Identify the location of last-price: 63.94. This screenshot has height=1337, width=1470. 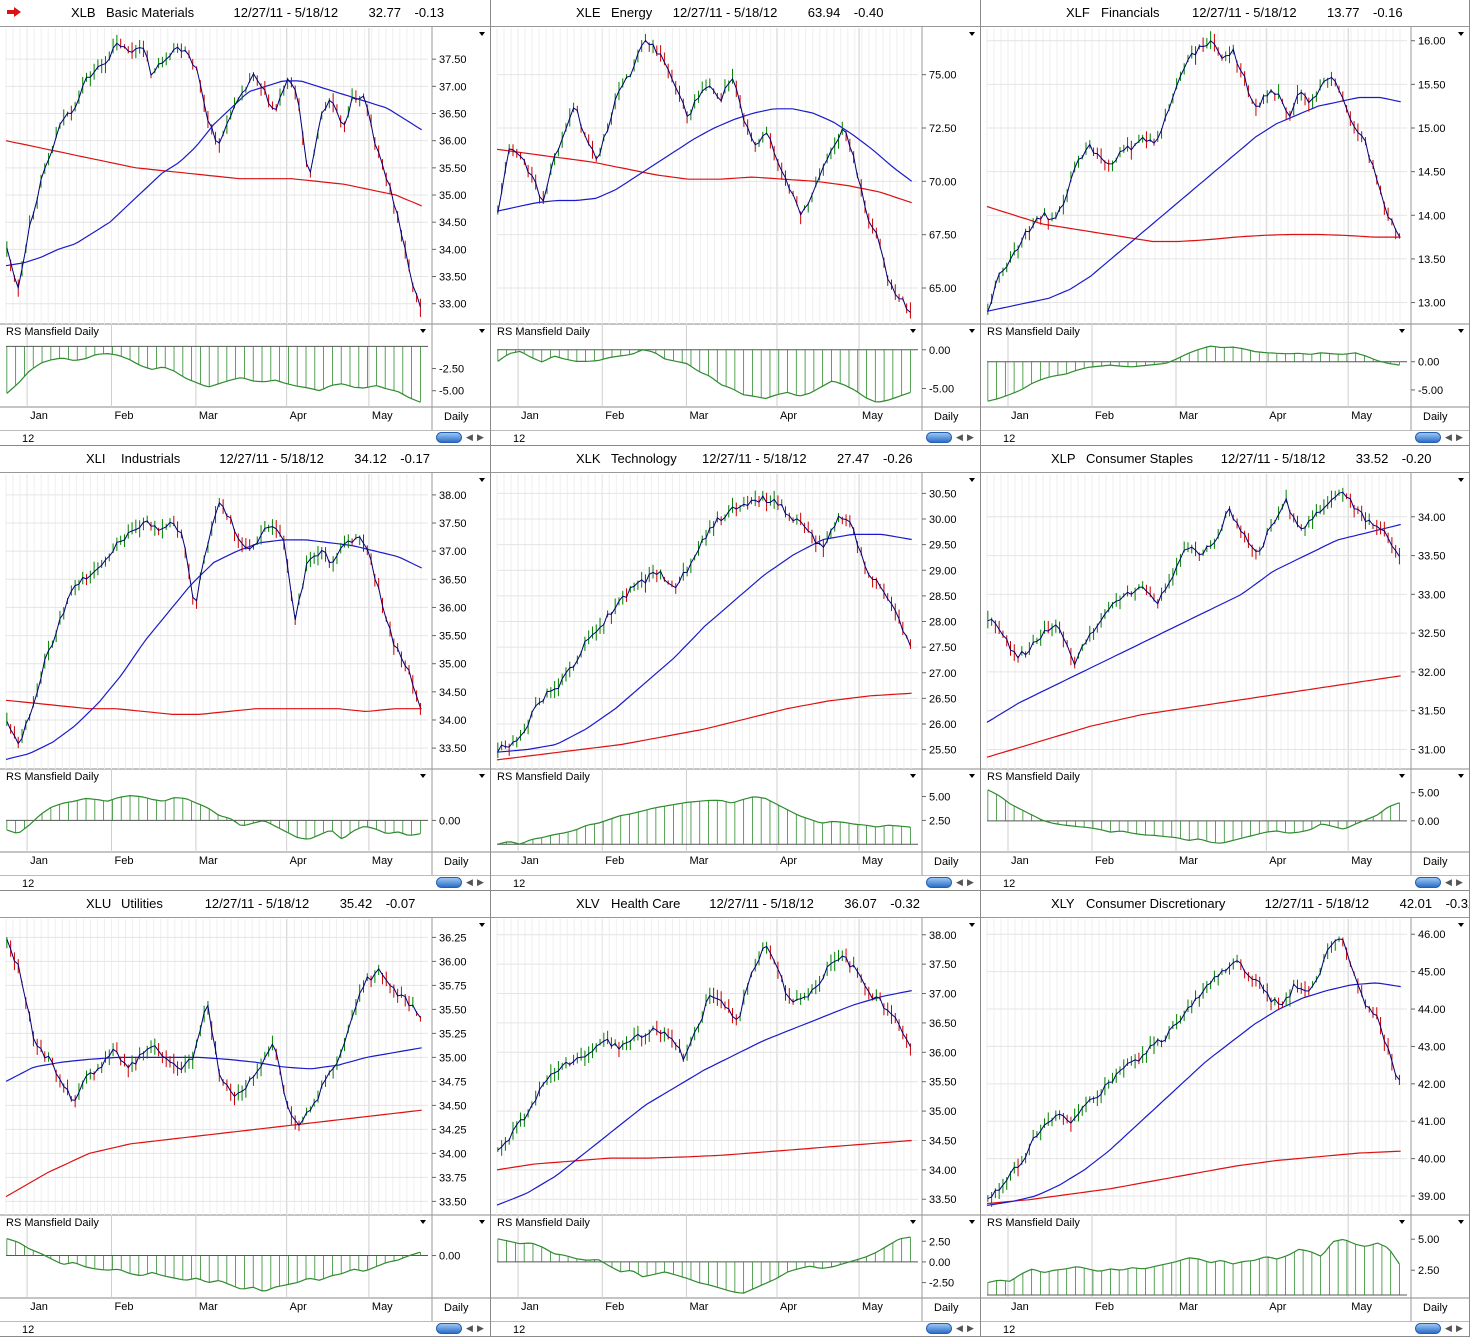
(824, 12).